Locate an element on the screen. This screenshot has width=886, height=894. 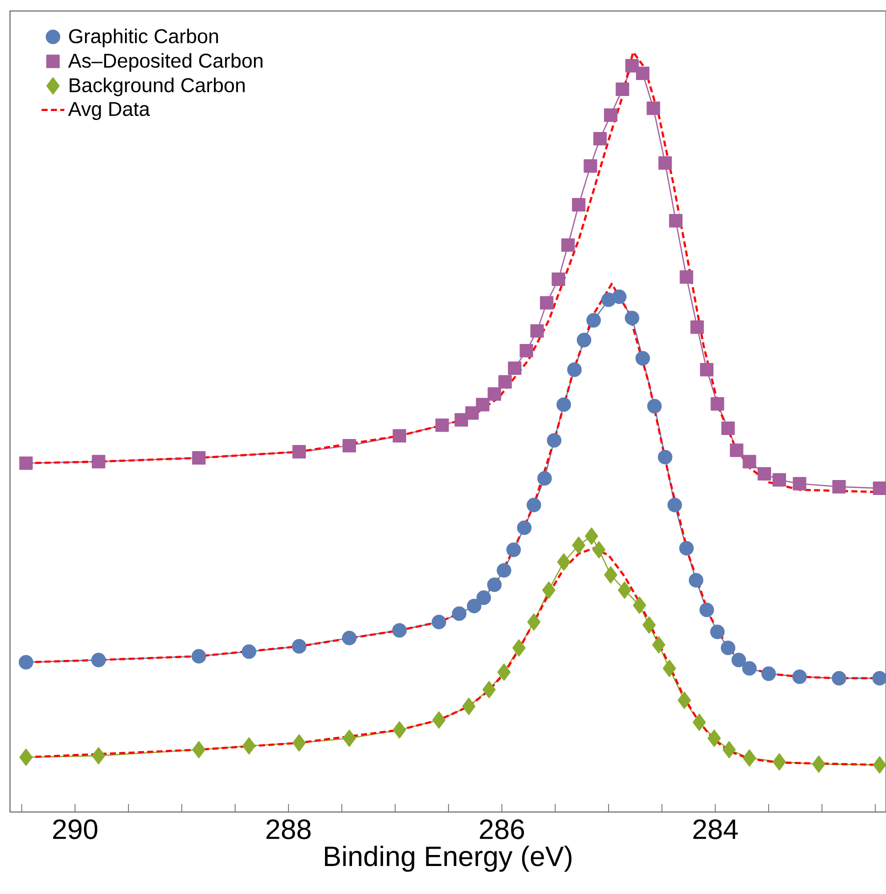
x-tick-label: 284 is located at coordinates (715, 829).